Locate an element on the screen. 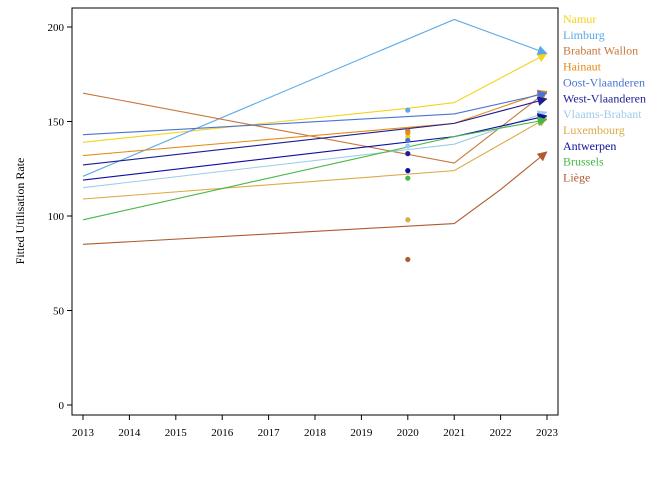 This screenshot has height=485, width=672. point-2020-west-vlaanderen is located at coordinates (408, 154).